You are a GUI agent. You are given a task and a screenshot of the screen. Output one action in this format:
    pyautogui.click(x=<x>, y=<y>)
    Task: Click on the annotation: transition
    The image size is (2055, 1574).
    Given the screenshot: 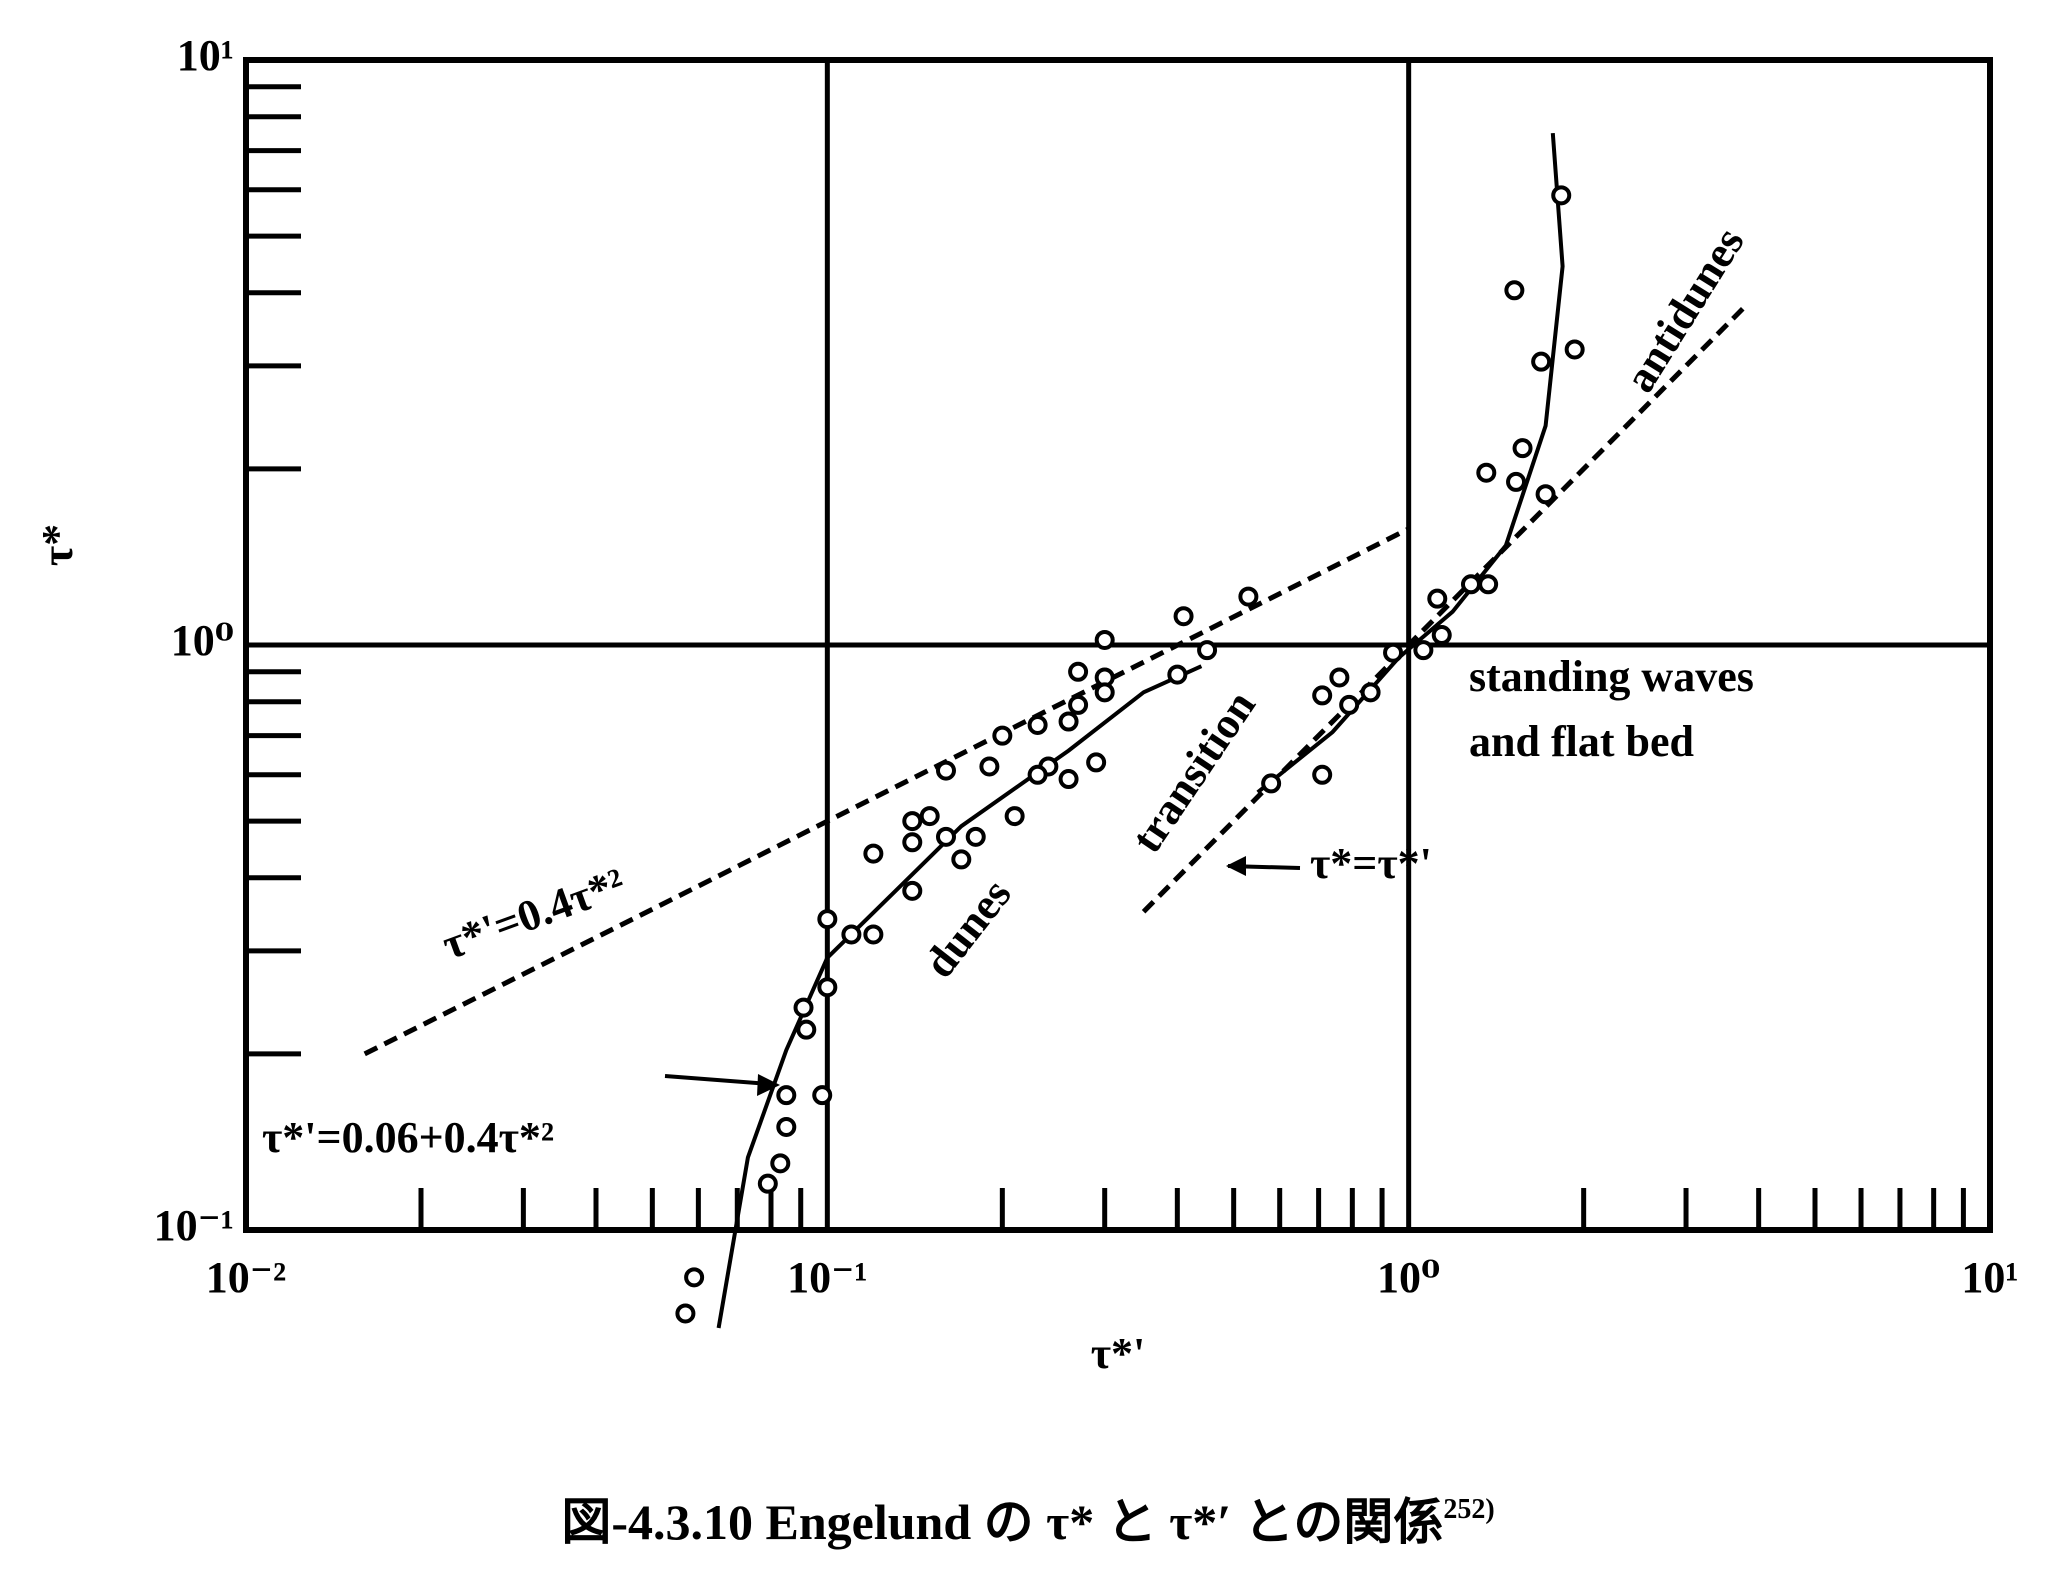 What is the action you would take?
    pyautogui.click(x=1193, y=771)
    